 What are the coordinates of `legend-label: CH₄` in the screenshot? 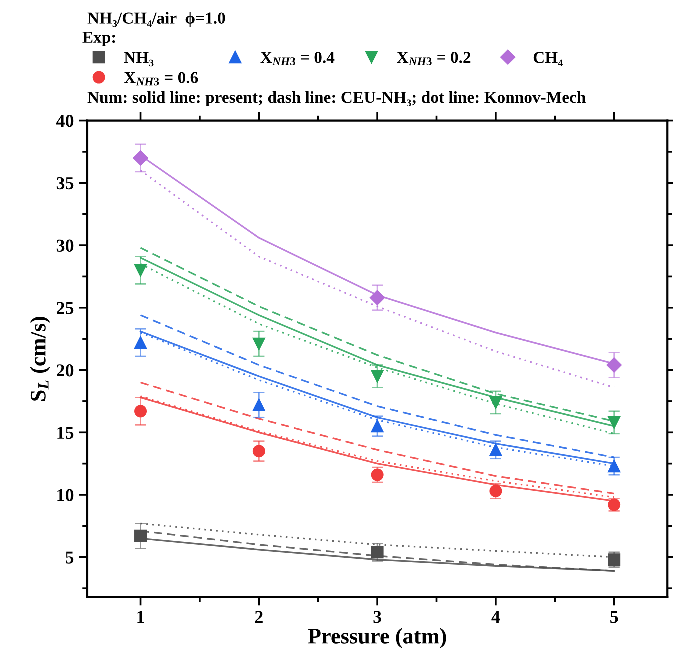 It's located at (548, 59).